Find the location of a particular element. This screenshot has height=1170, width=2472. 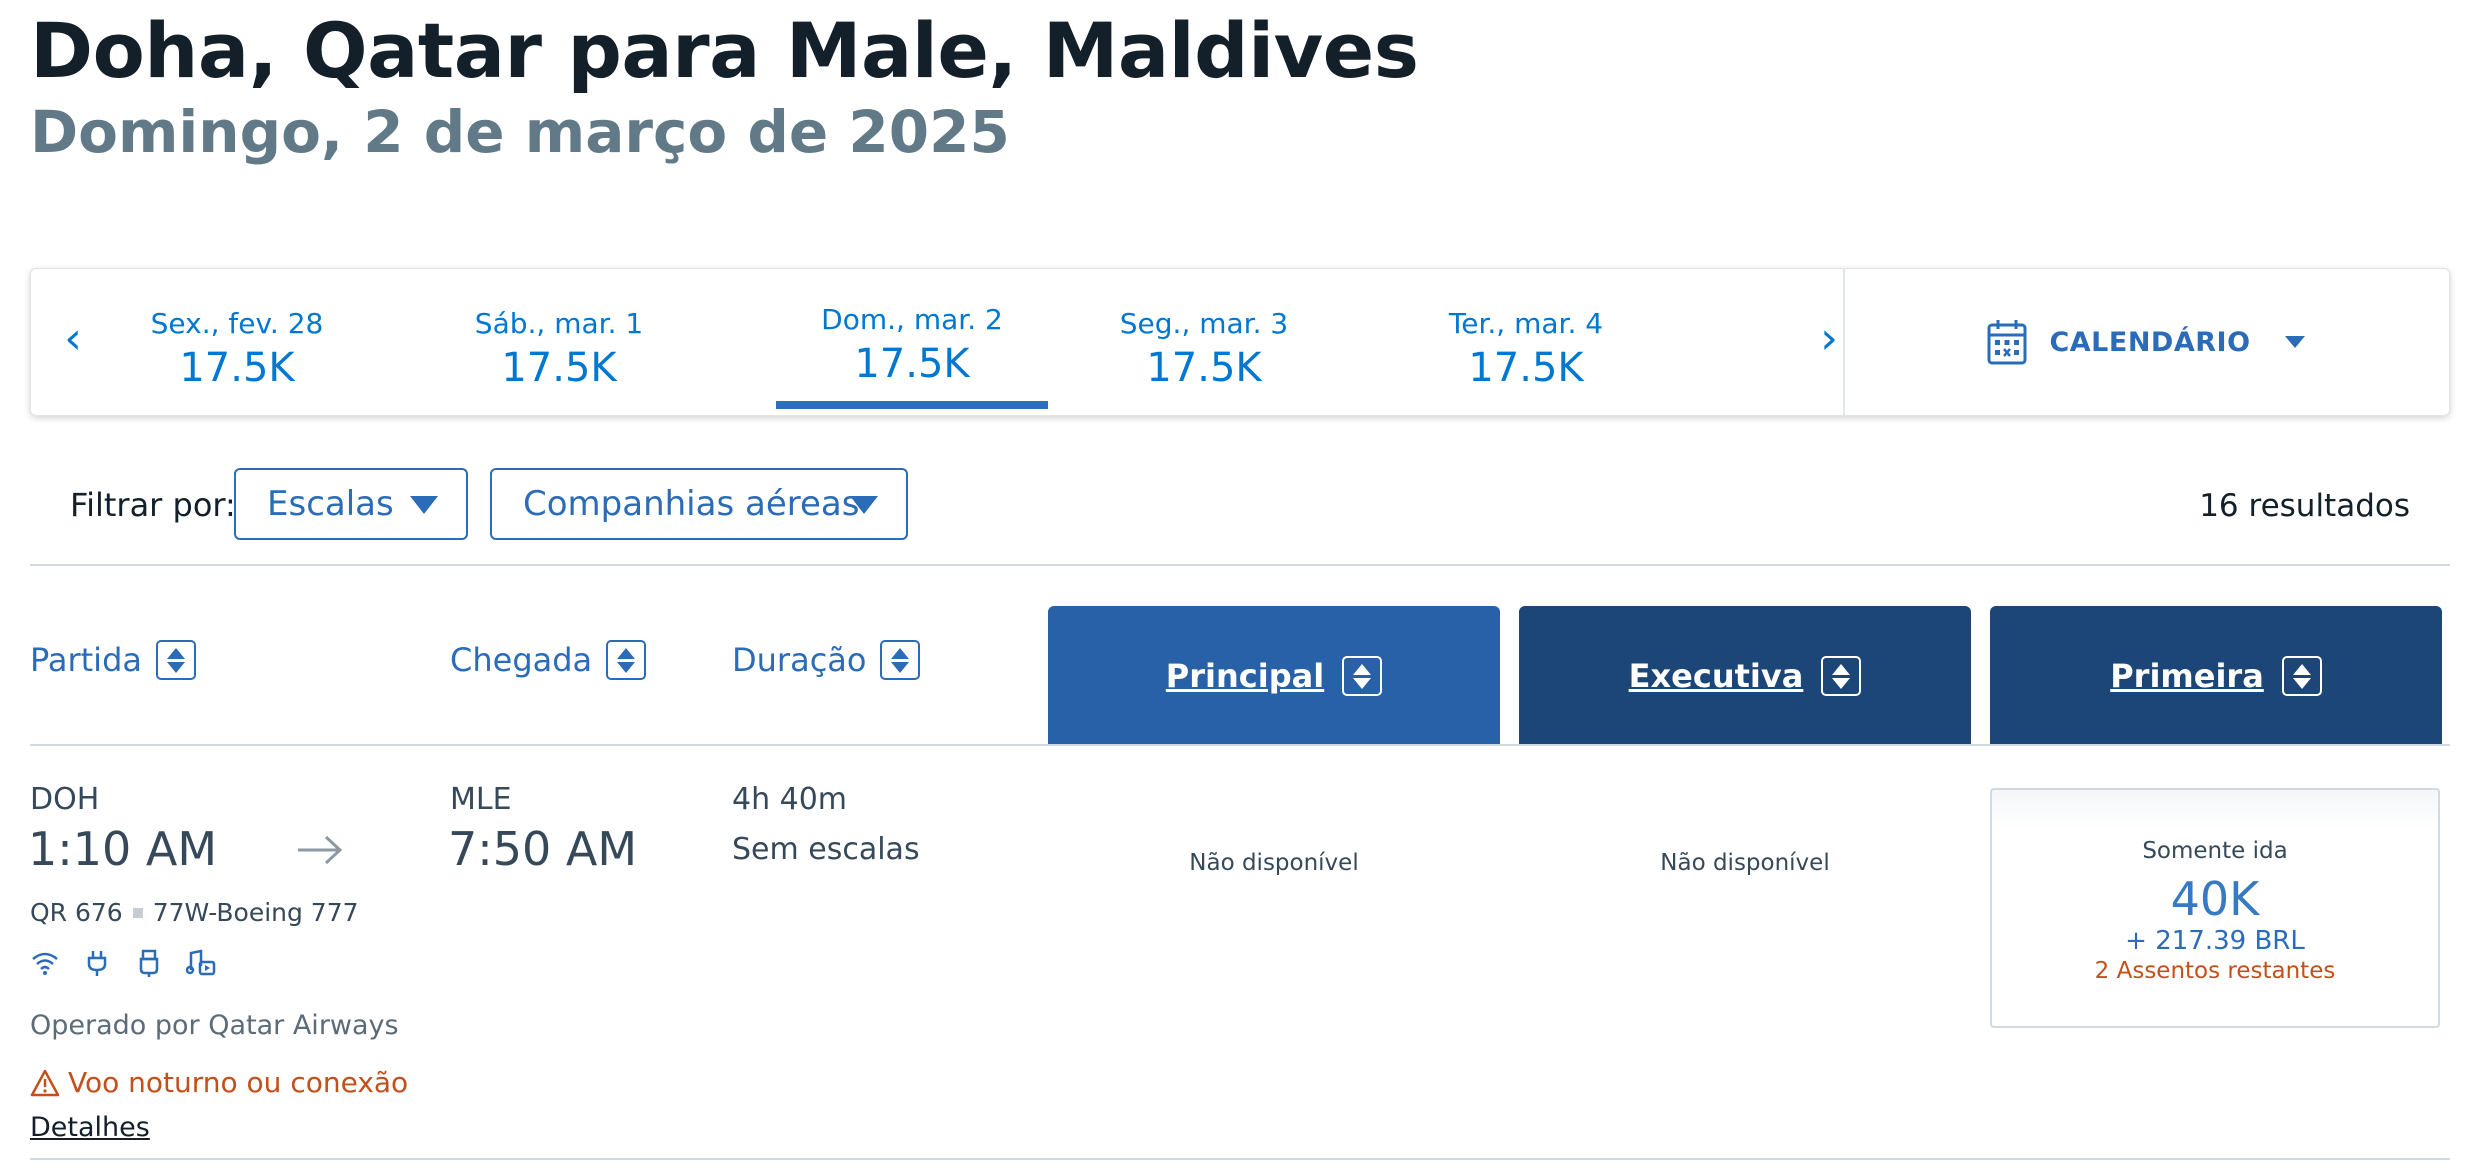

airlines-filter-dropdown: Companhias aéreas is located at coordinates (699, 504).